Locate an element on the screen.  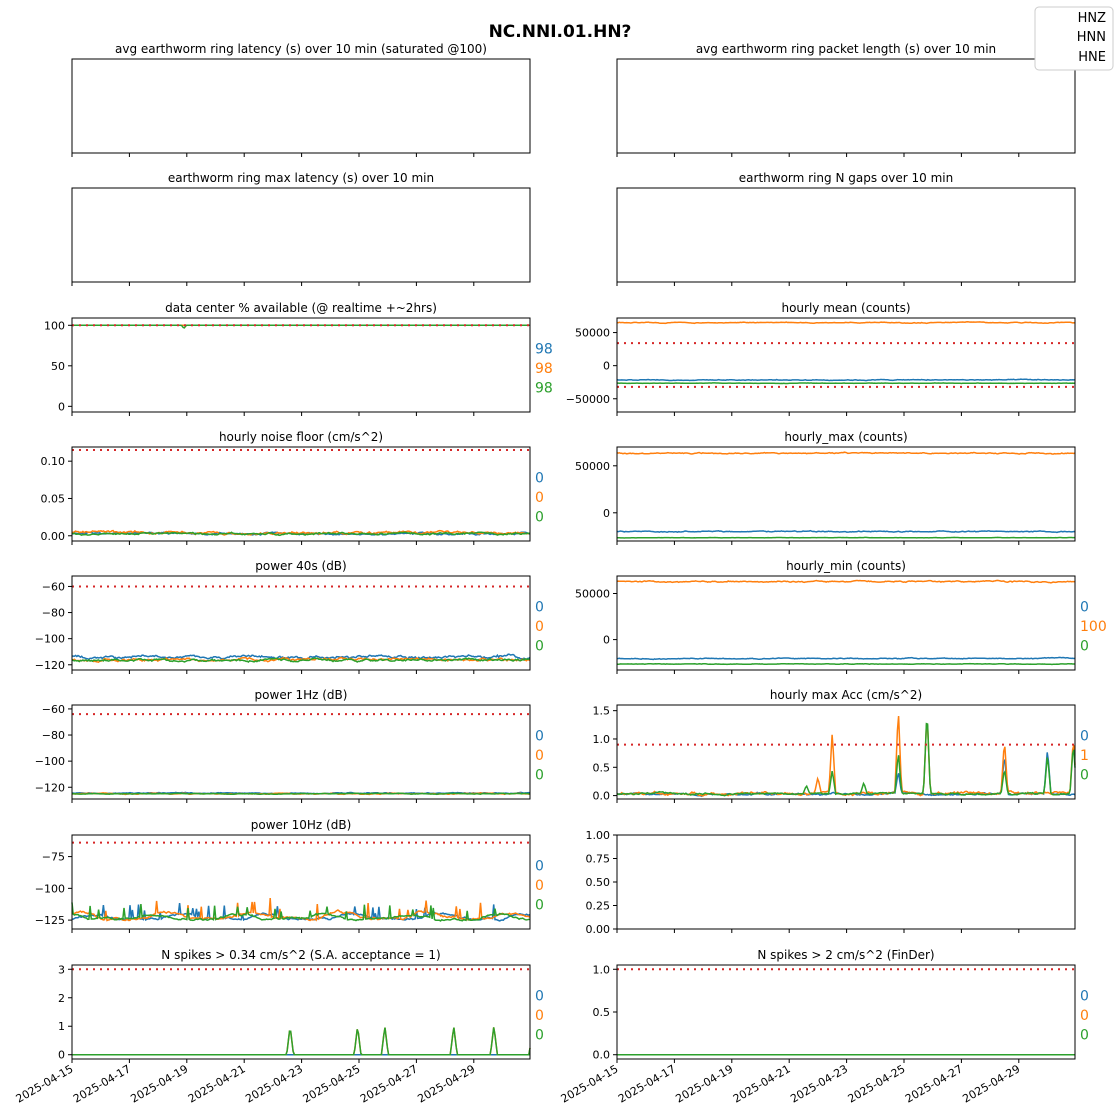
panel-title: hourly noise floor (cm/s^2) is located at coordinates (301, 437).